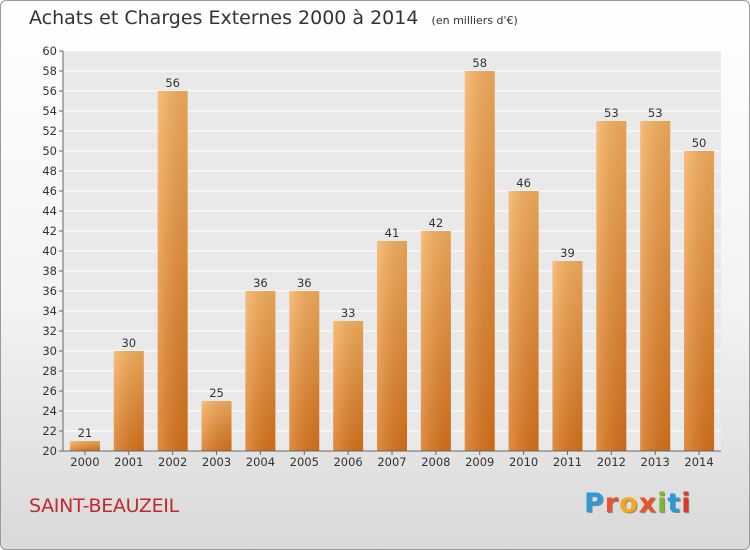 The image size is (750, 550). What do you see at coordinates (104, 506) in the screenshot?
I see `commune-name: SAINT-BEAUZEIL` at bounding box center [104, 506].